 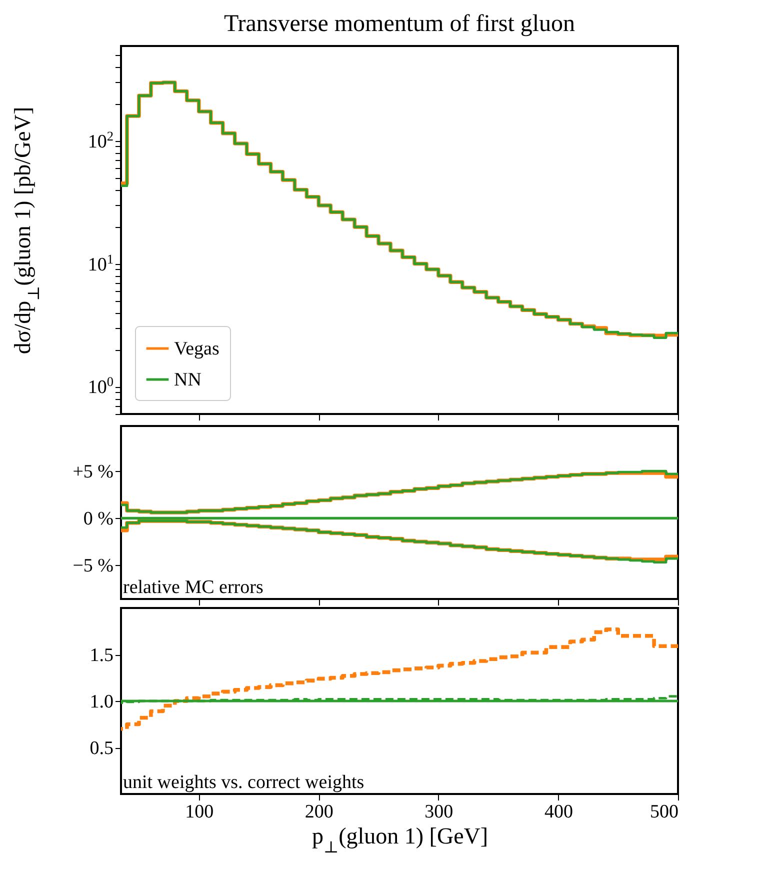 I want to click on y-tick-label: 0.5, so click(x=102, y=748).